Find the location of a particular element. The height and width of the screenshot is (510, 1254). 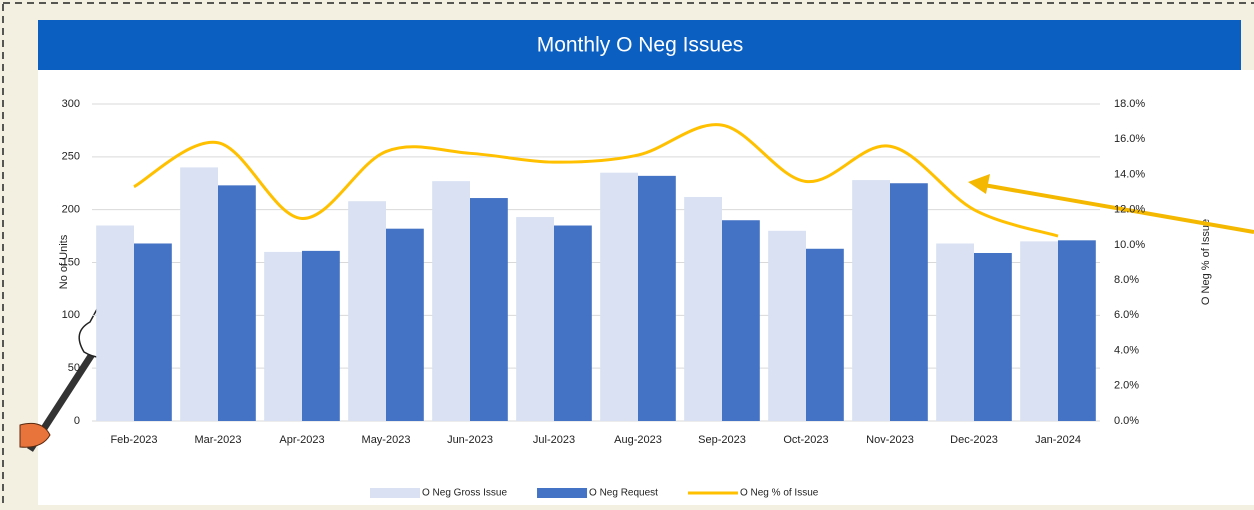

legend-label: O Neg % of Issue is located at coordinates (779, 493).